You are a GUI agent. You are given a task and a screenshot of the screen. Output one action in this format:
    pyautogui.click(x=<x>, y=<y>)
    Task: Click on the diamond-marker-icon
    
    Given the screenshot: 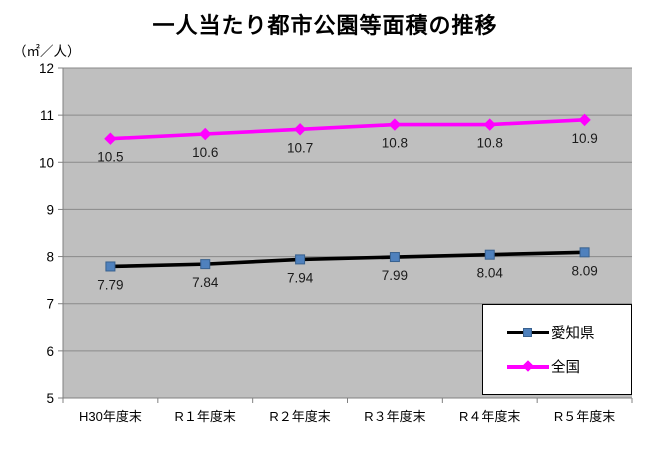 What is the action you would take?
    pyautogui.click(x=528, y=366)
    